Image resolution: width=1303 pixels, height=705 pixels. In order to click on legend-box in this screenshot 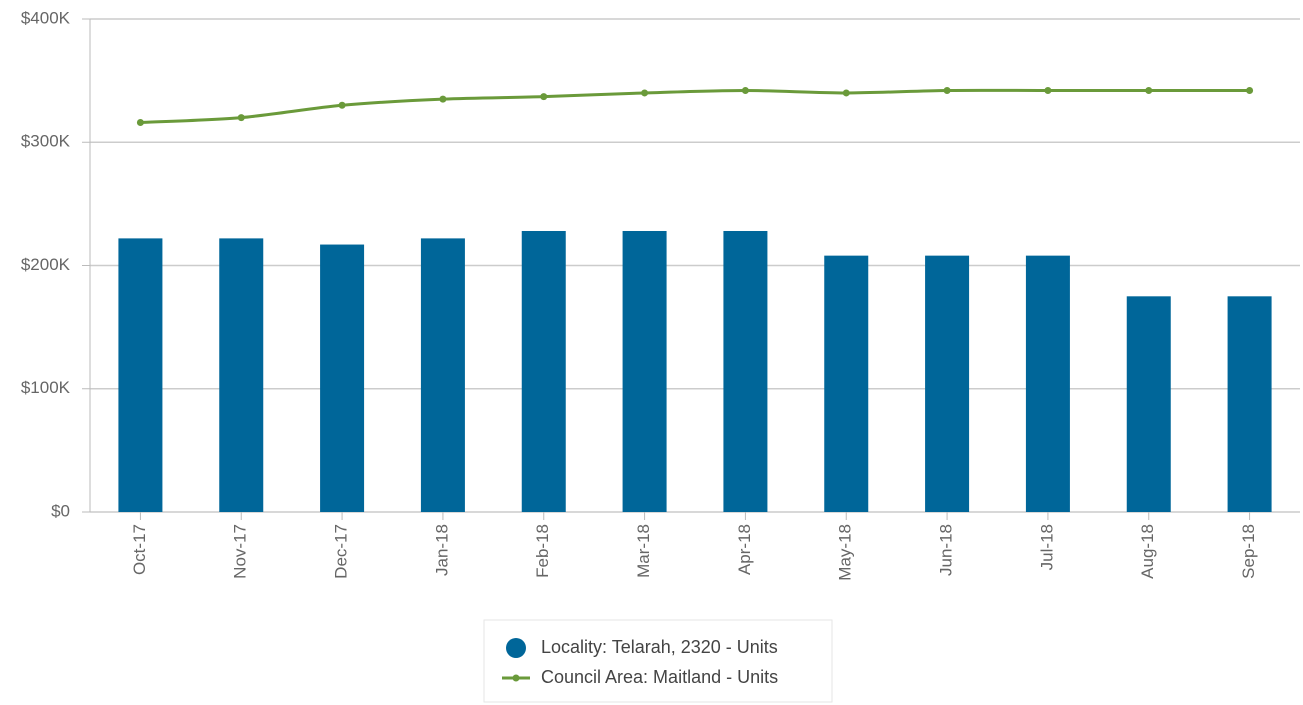, I will do `click(658, 661)`.